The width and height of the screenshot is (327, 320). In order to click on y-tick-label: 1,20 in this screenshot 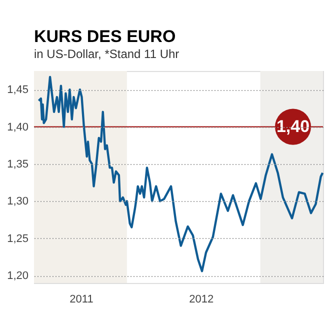, I will do `click(17, 276)`.